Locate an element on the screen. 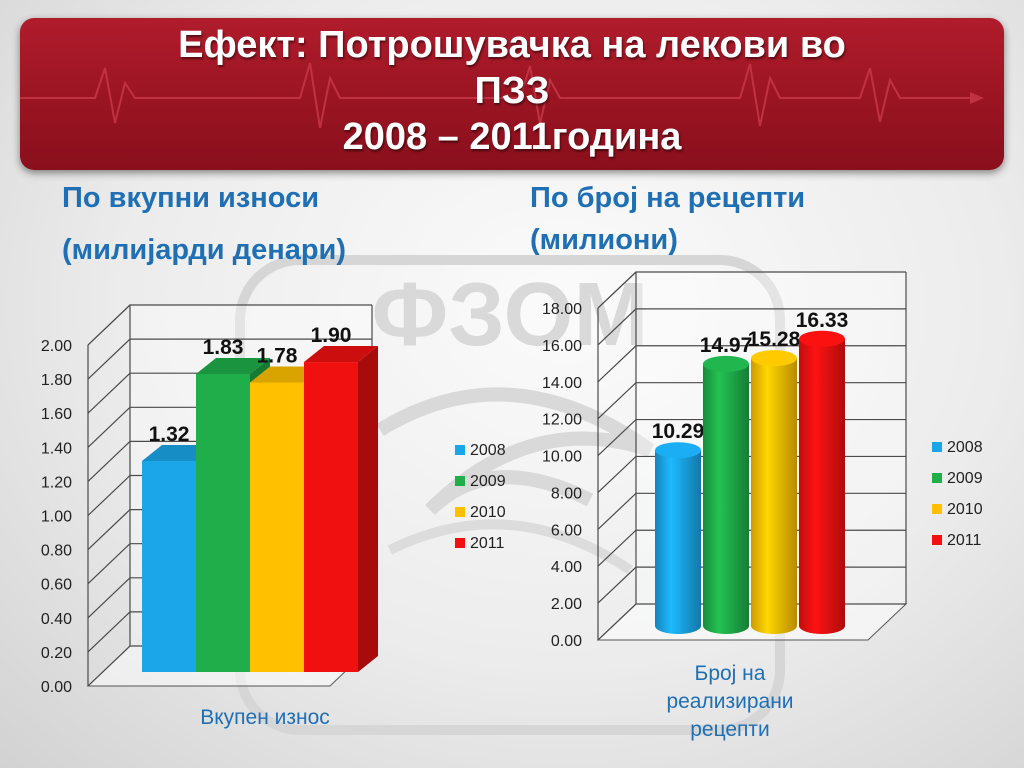  right-heading-line-2: (милиони) is located at coordinates (604, 240).